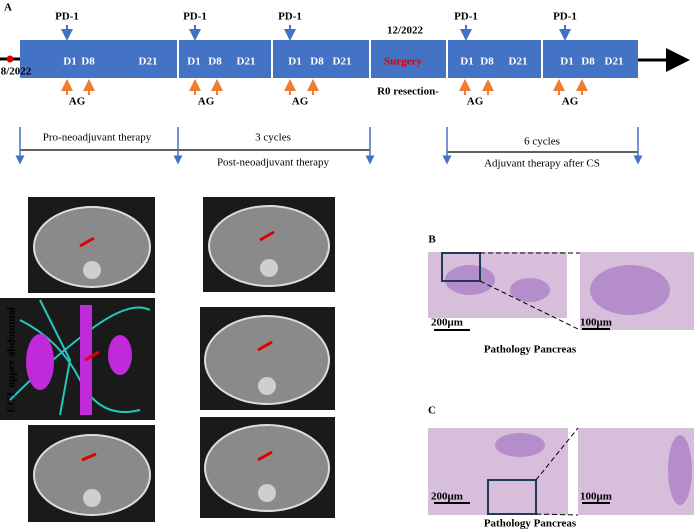  I want to click on panel-label: A, so click(8, 8).